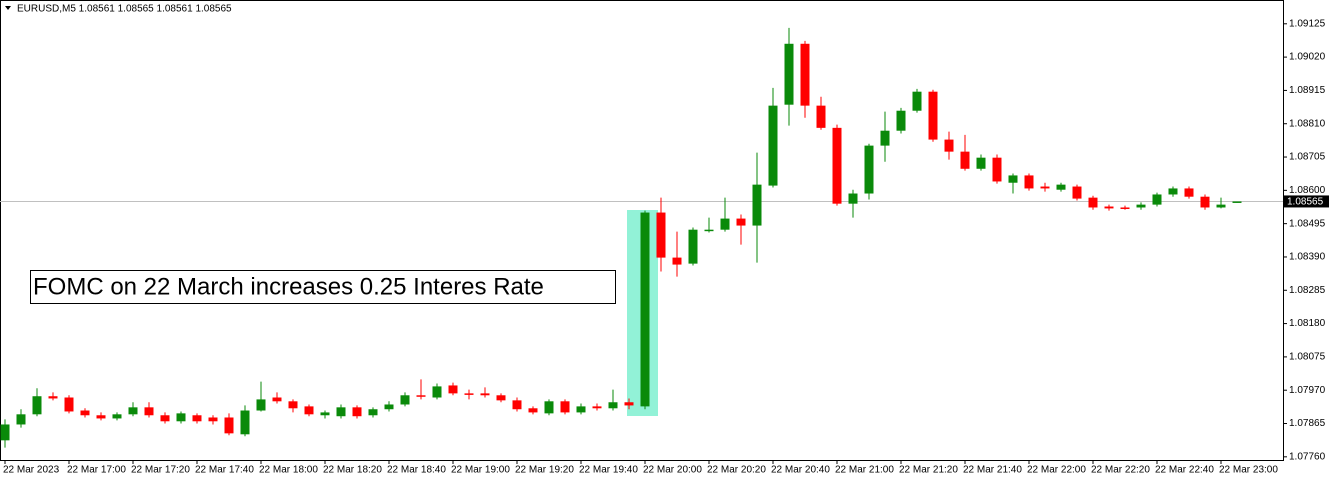  What do you see at coordinates (1307, 190) in the screenshot?
I see `y-tick-label: 1.08600` at bounding box center [1307, 190].